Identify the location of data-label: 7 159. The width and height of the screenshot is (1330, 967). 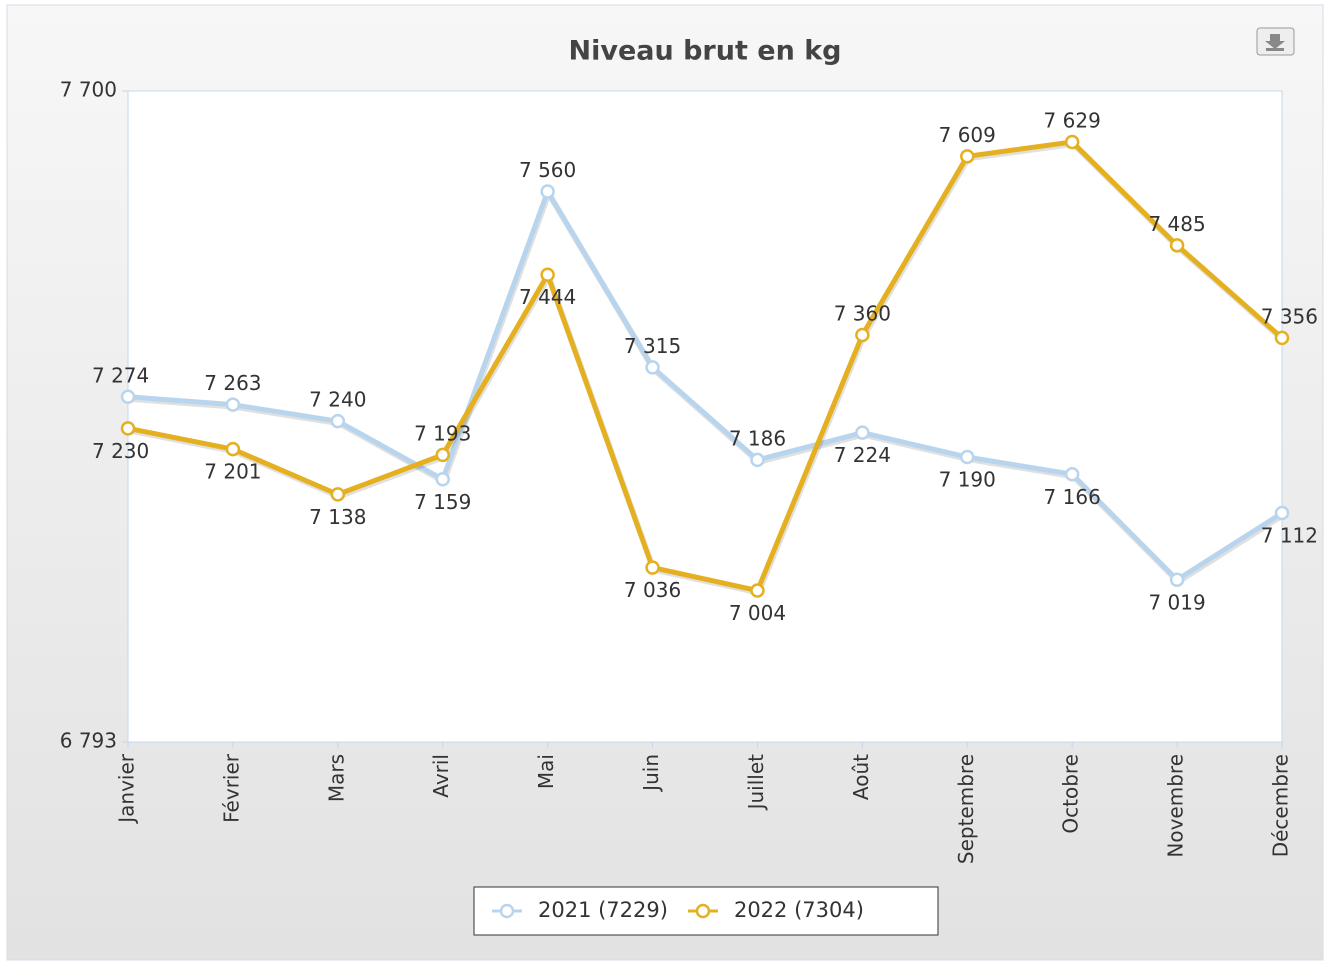
(442, 502).